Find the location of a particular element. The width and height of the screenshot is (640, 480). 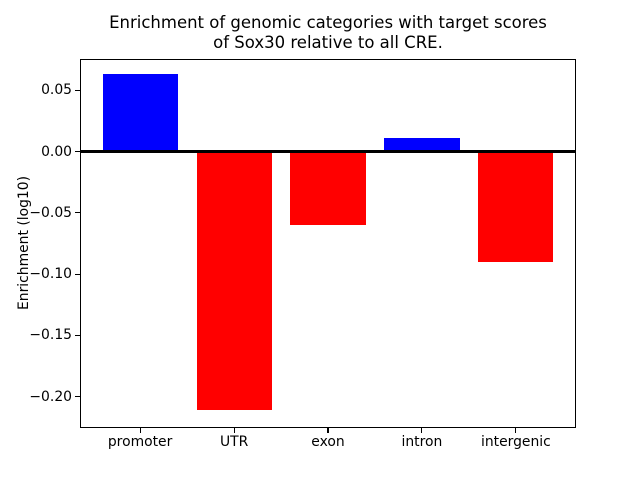

bar-intron is located at coordinates (422, 145).